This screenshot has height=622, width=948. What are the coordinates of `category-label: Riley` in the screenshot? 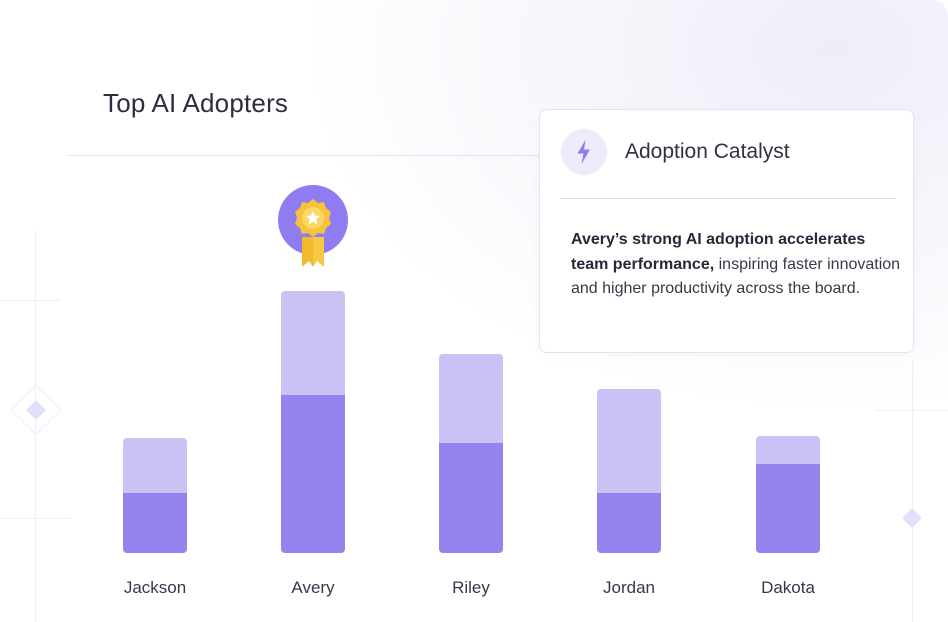 It's located at (471, 587).